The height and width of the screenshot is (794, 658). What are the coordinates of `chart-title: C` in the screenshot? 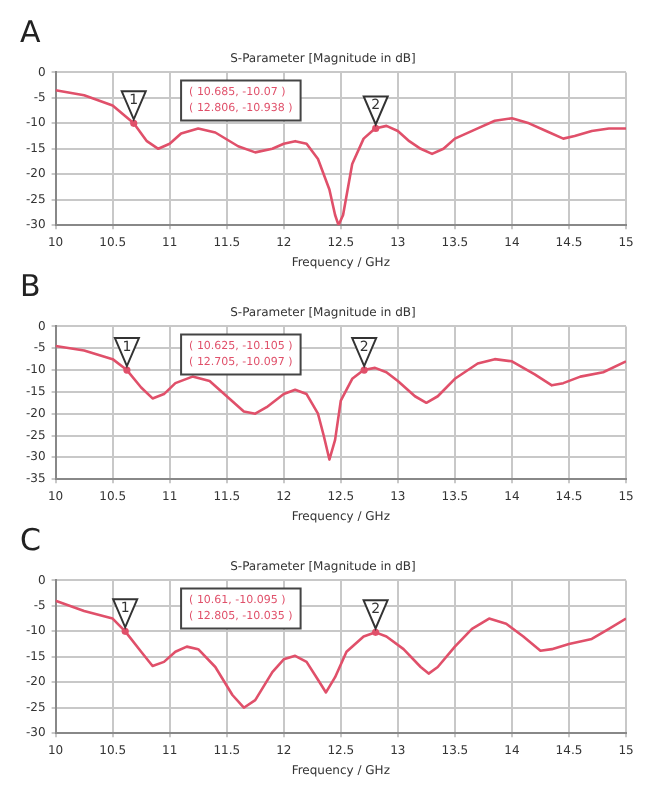 It's located at (30, 539).